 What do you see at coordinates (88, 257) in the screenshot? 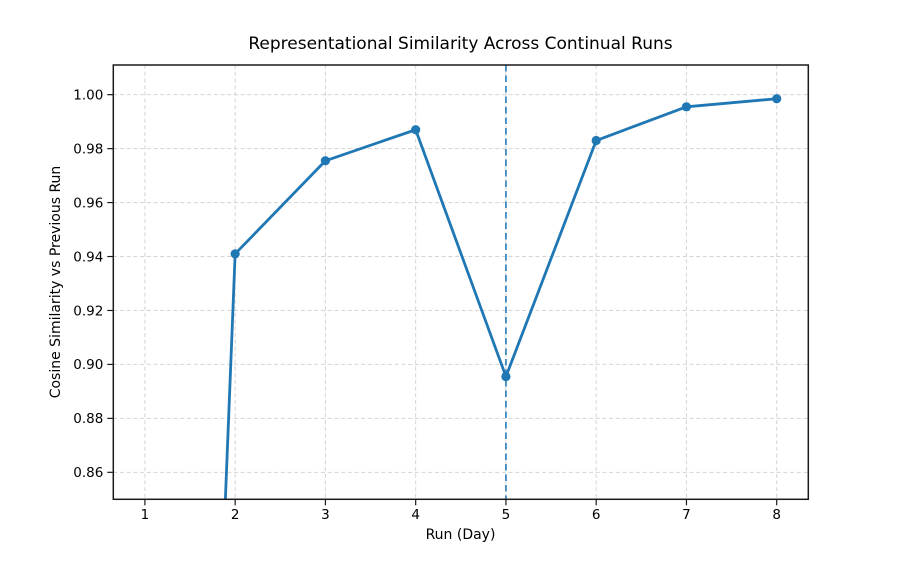
I see `y-tick-label: 0.94` at bounding box center [88, 257].